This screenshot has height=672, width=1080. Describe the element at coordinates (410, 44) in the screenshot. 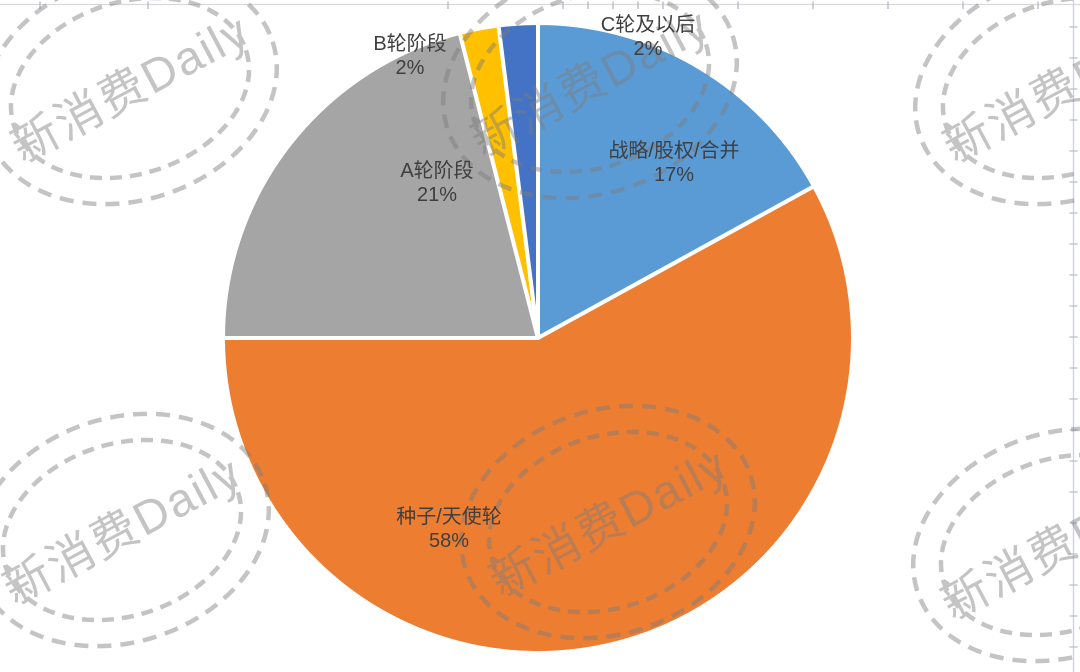

I see `data-label-category: B轮阶段` at that location.